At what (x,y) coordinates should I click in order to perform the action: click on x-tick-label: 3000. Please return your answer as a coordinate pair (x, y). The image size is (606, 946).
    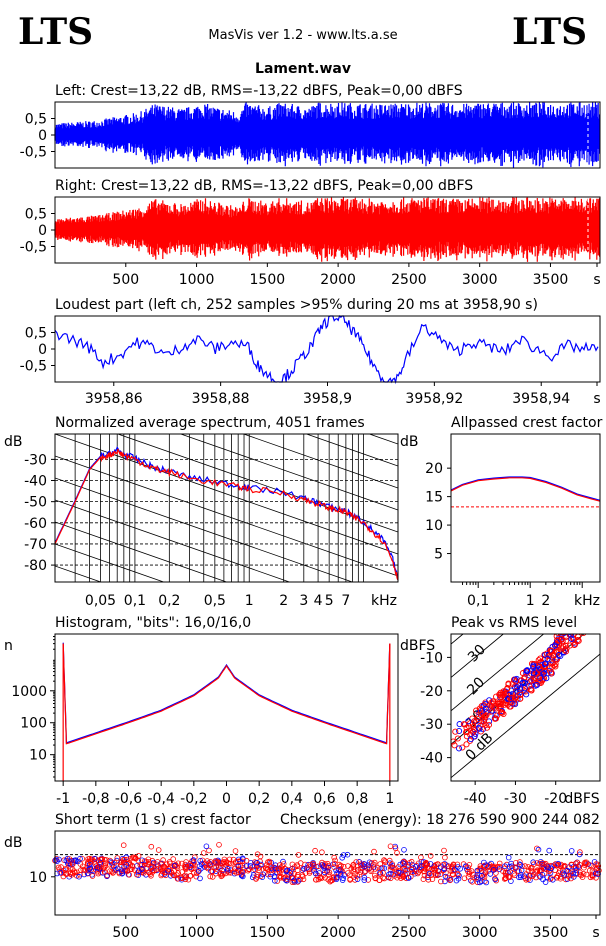
    Looking at the image, I should click on (480, 933).